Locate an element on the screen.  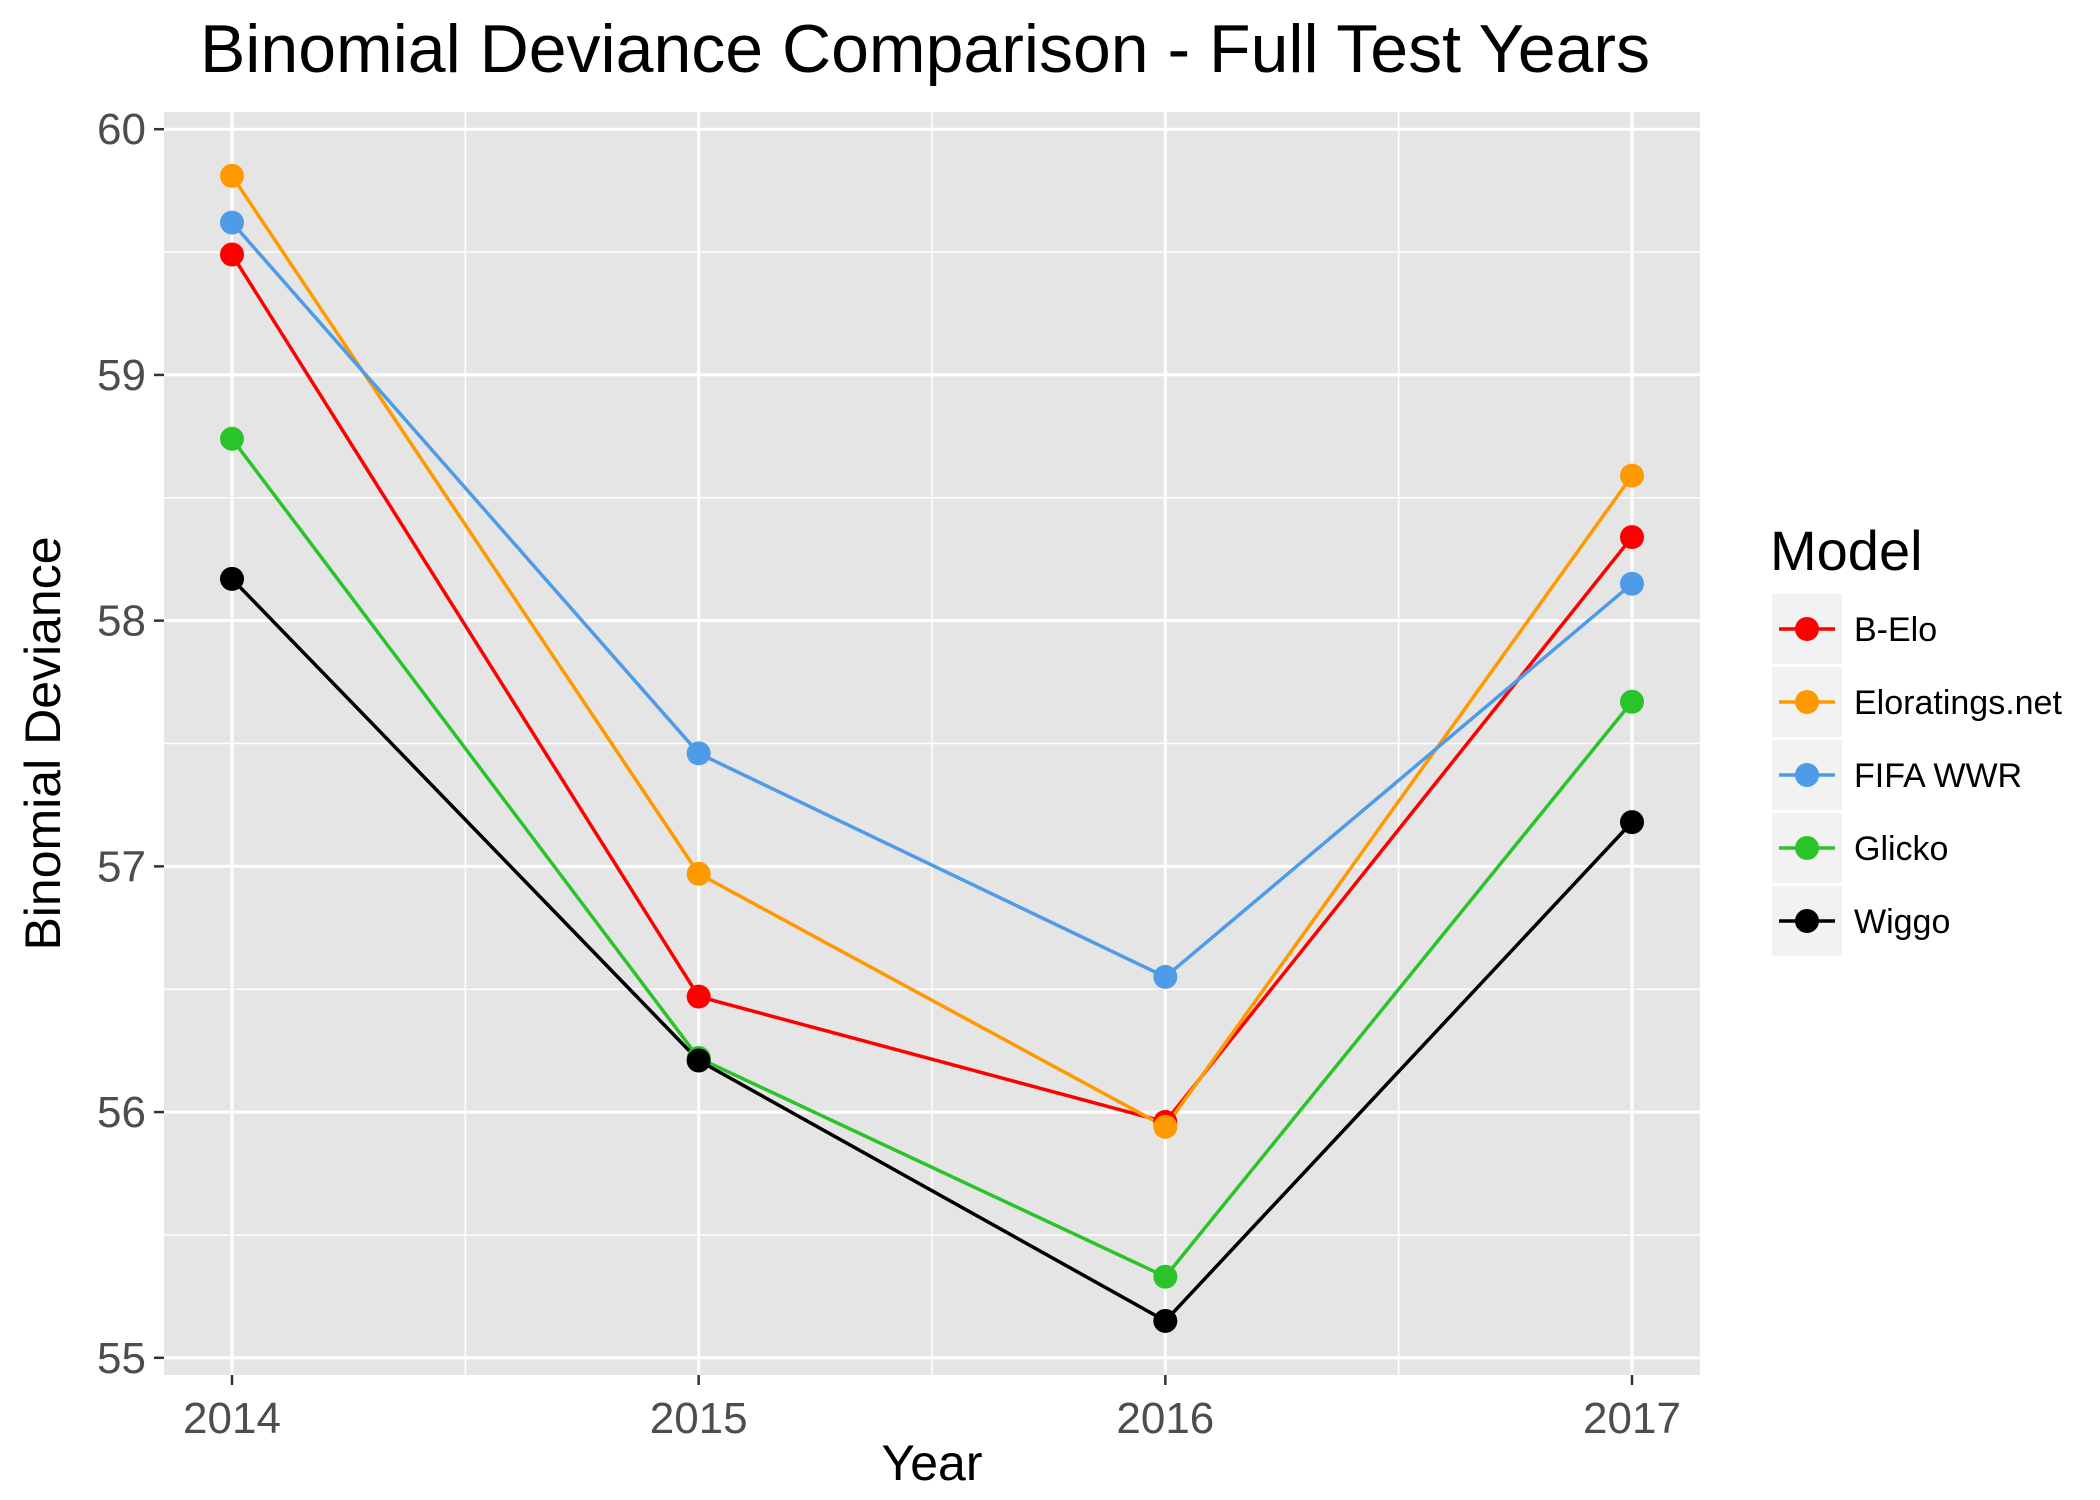
legend-label: B-Elo is located at coordinates (1895, 630).